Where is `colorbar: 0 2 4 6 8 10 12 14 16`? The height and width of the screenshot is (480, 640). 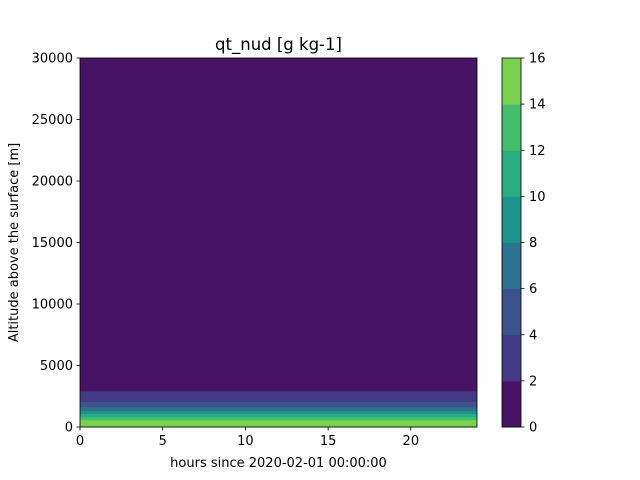
colorbar: 0 2 4 6 8 10 12 14 16 is located at coordinates (523, 244).